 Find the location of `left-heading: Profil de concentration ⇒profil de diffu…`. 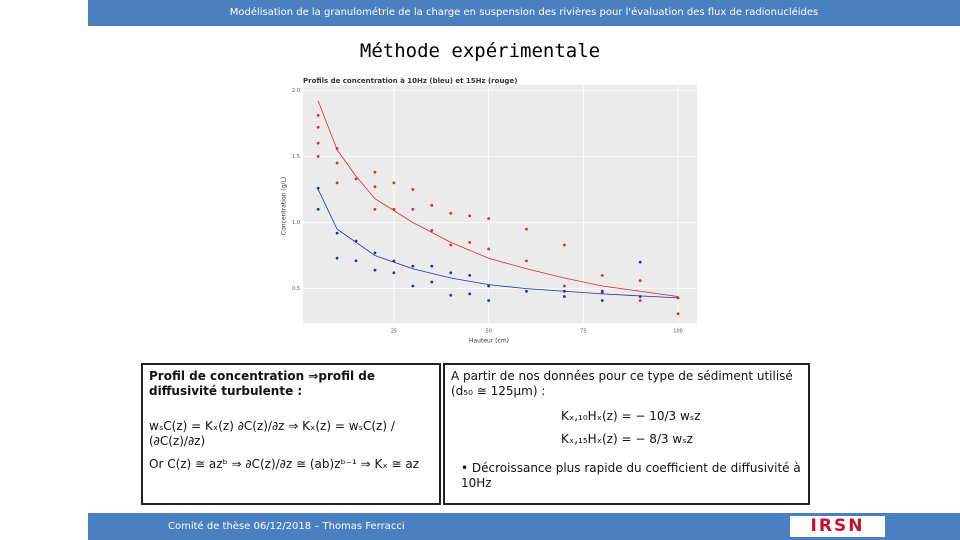

left-heading: Profil de concentration ⇒profil de diffu… is located at coordinates (262, 383).